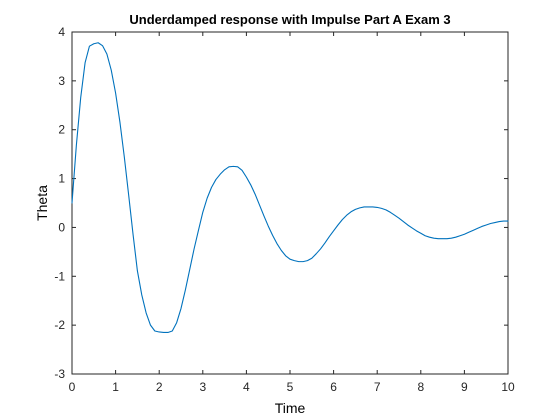  I want to click on y-tick-label: -2, so click(59, 325).